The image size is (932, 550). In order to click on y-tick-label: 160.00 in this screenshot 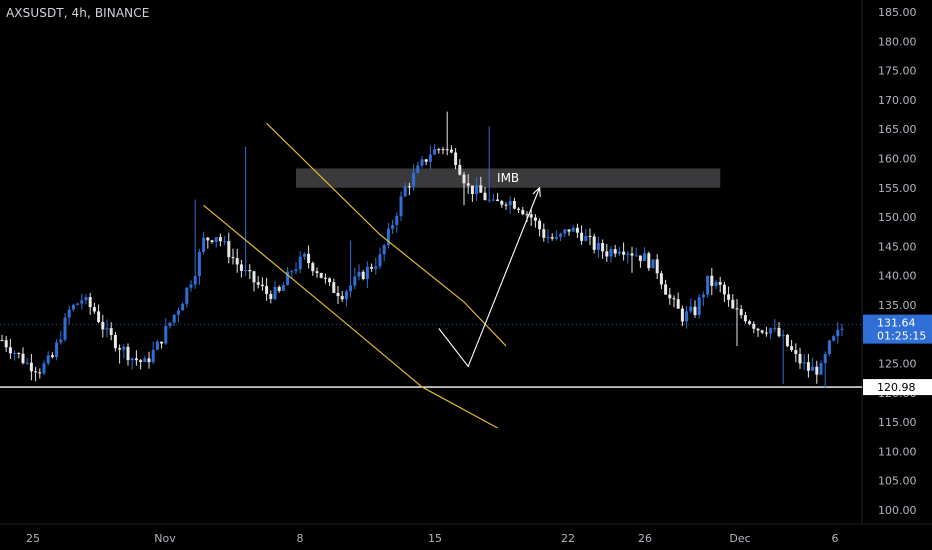, I will do `click(897, 158)`.